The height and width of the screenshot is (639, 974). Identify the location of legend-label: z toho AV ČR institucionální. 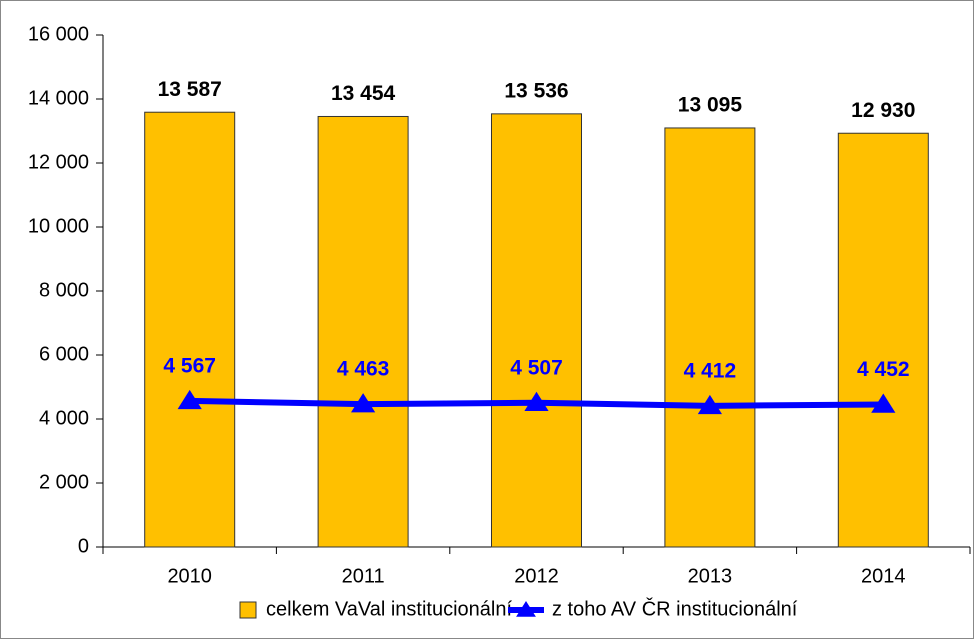
(675, 608).